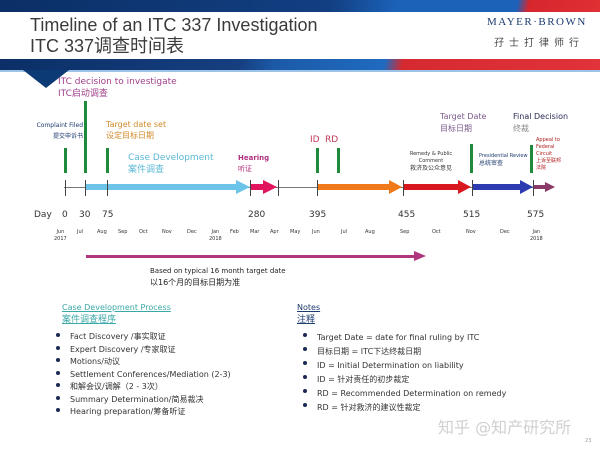 Image resolution: width=600 pixels, height=450 pixels. What do you see at coordinates (176, 337) in the screenshot?
I see `list-item: Fact Discovery /事实取证` at bounding box center [176, 337].